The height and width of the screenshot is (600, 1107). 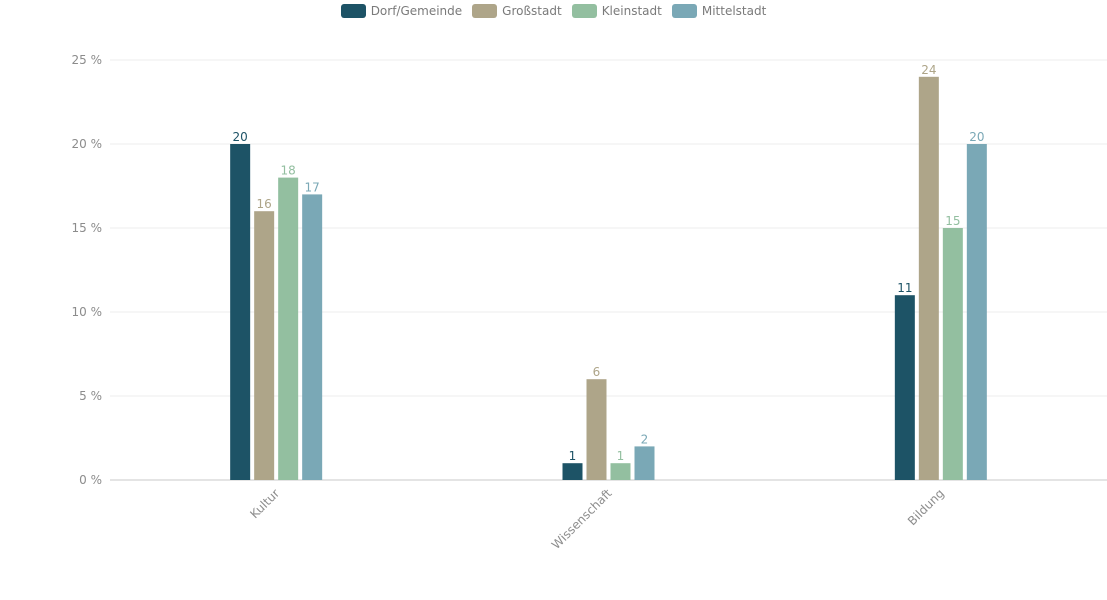 What do you see at coordinates (734, 11) in the screenshot?
I see `legend-label: Mittelstadt` at bounding box center [734, 11].